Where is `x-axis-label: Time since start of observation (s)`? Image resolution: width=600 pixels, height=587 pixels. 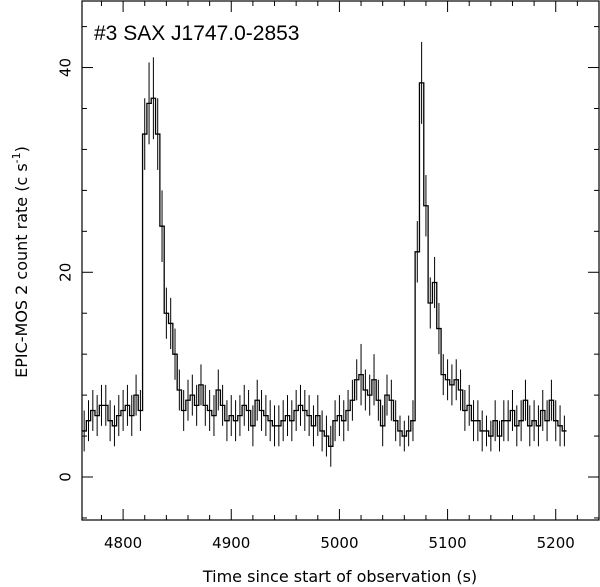
x-axis-label: Time since start of observation (s) is located at coordinates (339, 576).